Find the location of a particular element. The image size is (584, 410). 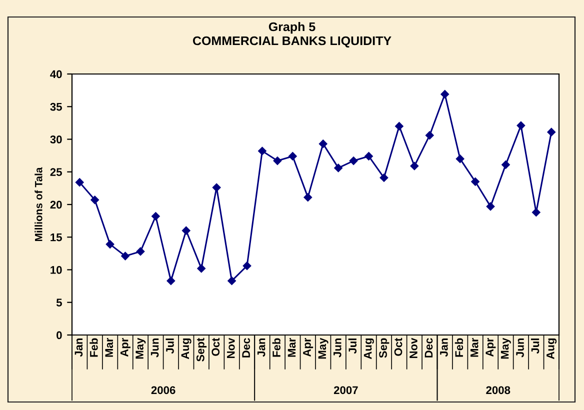

y-tick-label: 15 is located at coordinates (56, 238).